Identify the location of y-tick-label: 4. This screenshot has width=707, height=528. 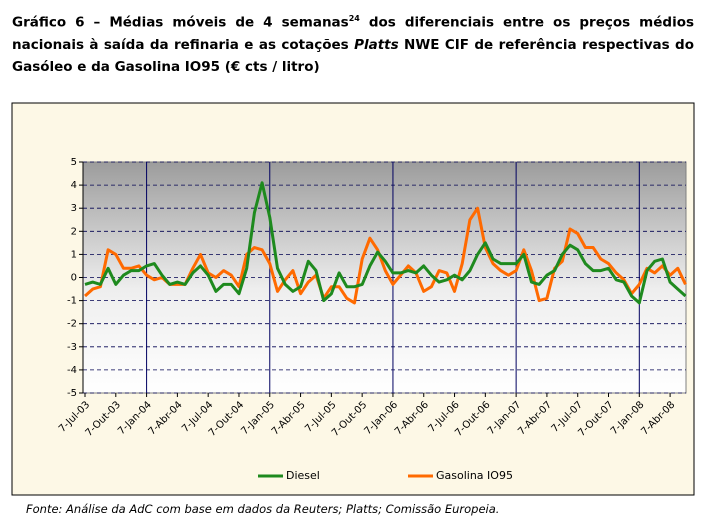
(74, 185).